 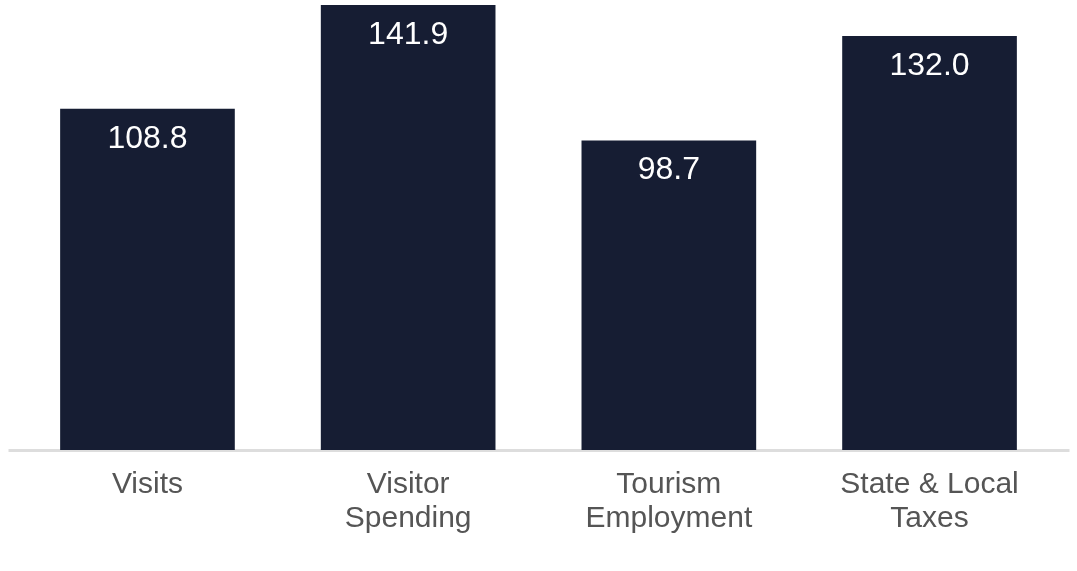 I want to click on data-label: 108.8, so click(x=147, y=136).